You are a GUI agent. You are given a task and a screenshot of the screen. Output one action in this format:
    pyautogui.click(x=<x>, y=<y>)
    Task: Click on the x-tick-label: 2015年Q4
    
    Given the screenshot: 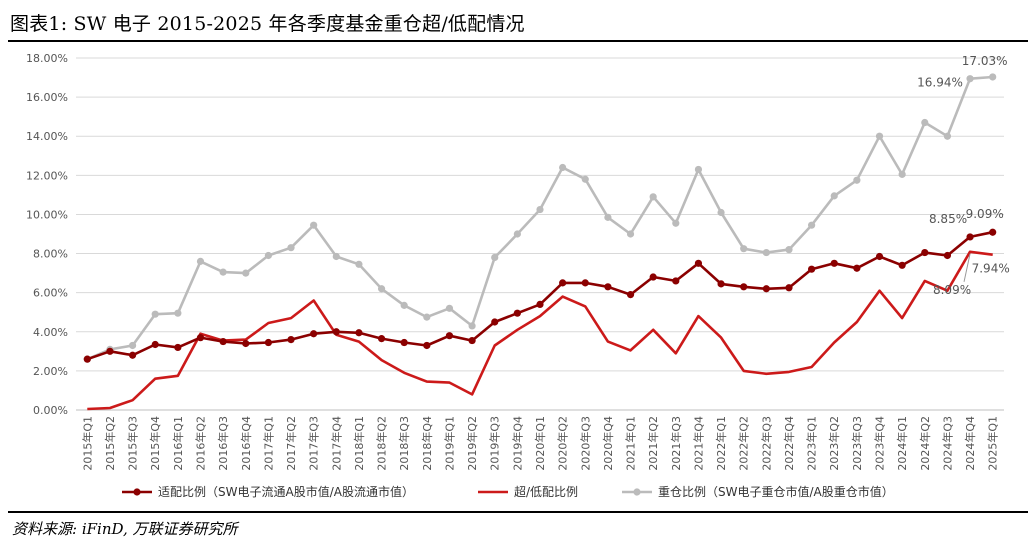 What is the action you would take?
    pyautogui.click(x=155, y=443)
    